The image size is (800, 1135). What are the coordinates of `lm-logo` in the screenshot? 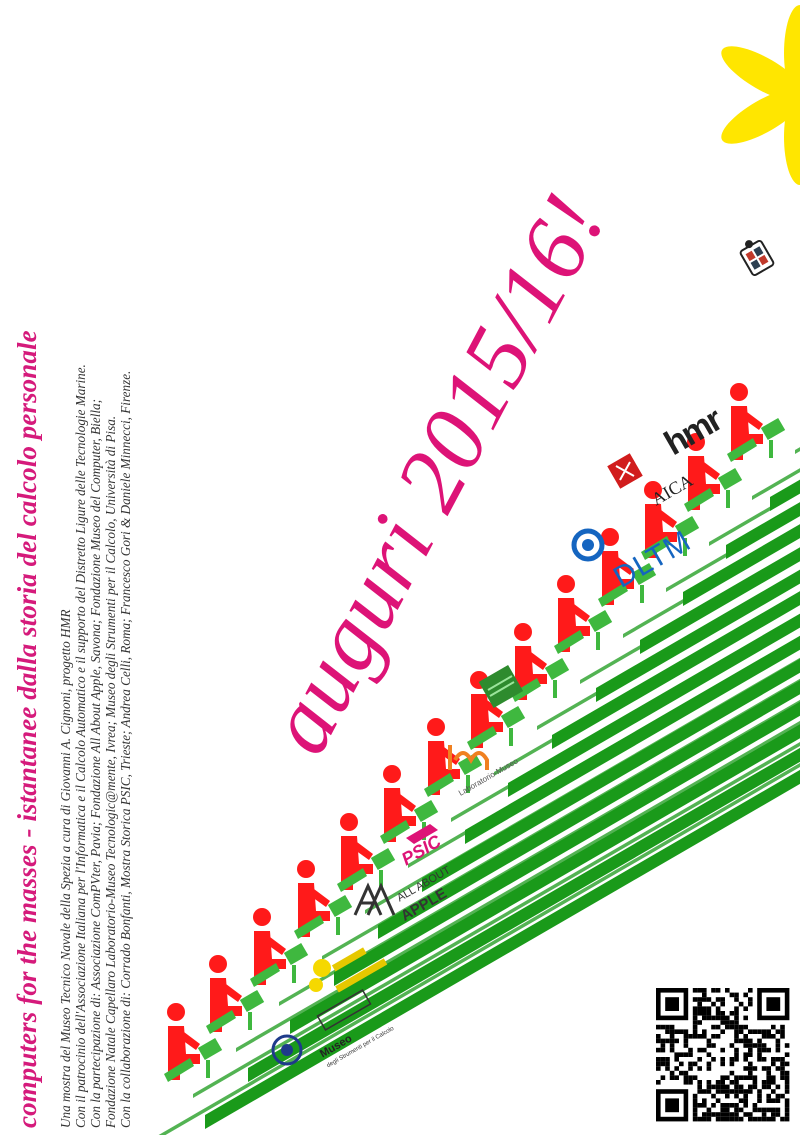 It's located at (468, 757).